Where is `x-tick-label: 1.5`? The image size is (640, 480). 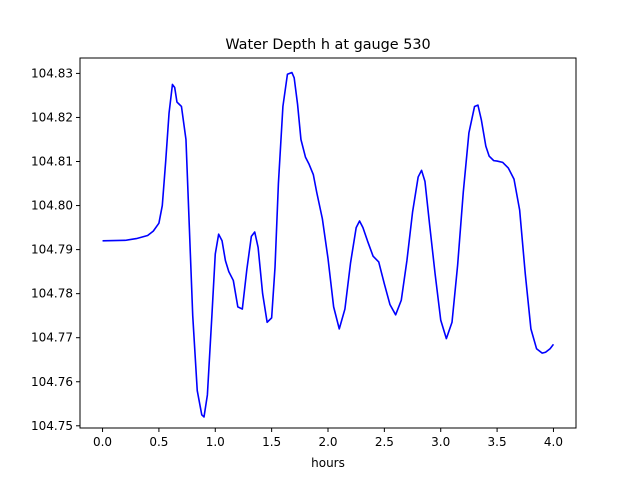
x-tick-label: 1.5 is located at coordinates (271, 442).